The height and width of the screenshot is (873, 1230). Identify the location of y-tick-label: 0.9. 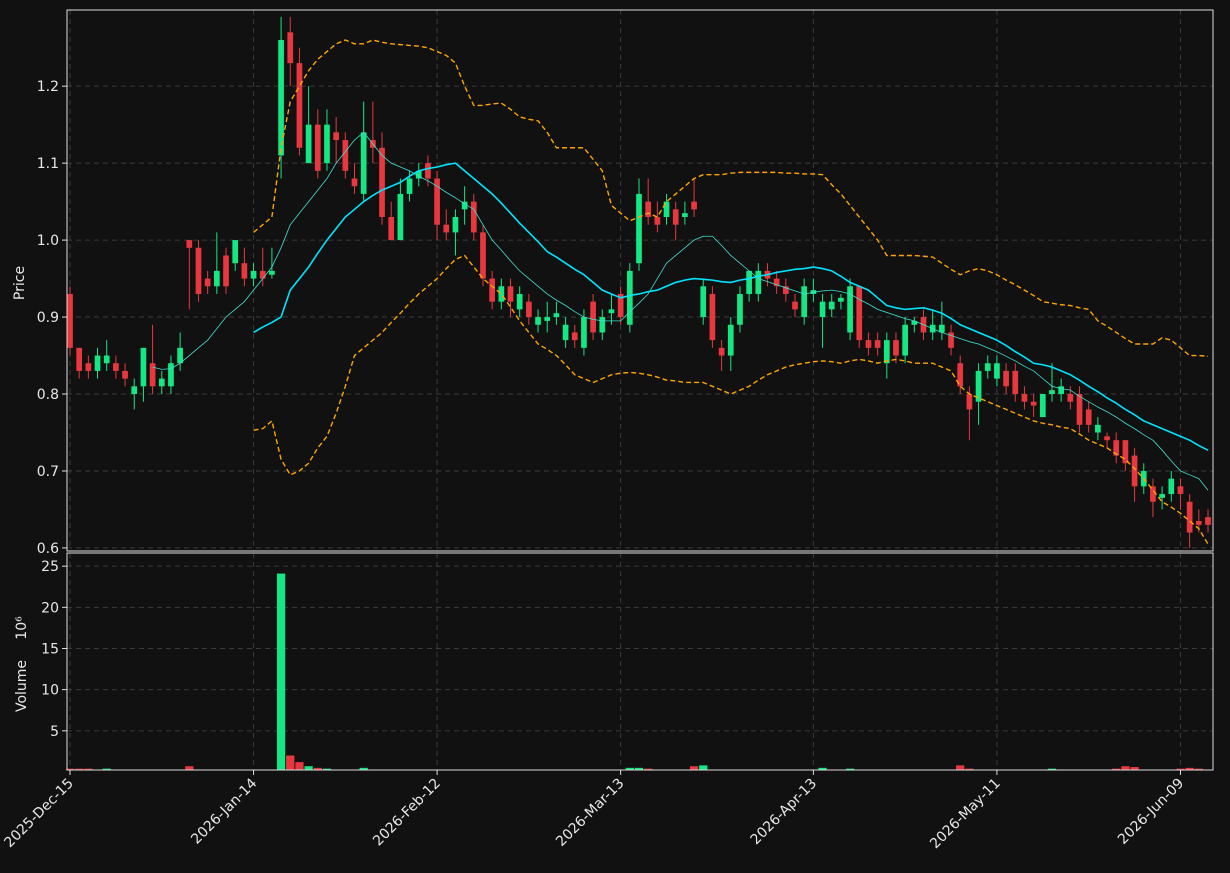
(48, 318).